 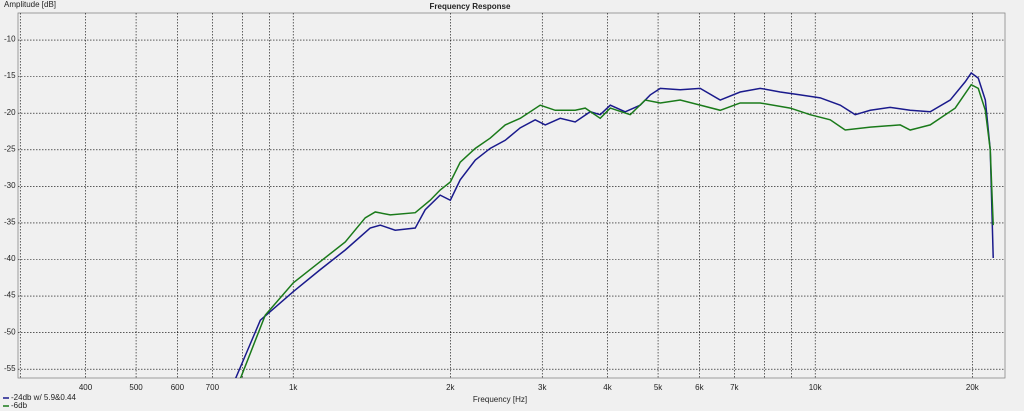 What do you see at coordinates (10, 295) in the screenshot?
I see `y-tick-label: -45` at bounding box center [10, 295].